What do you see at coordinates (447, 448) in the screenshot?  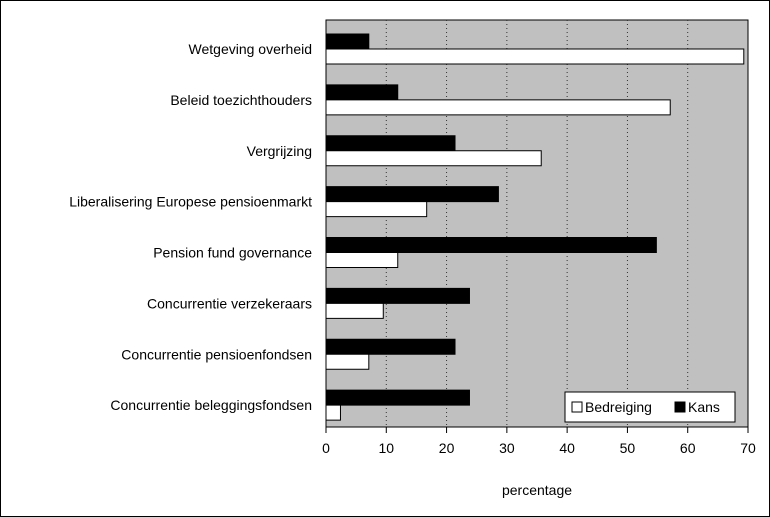 I see `x-tick-label: 20` at bounding box center [447, 448].